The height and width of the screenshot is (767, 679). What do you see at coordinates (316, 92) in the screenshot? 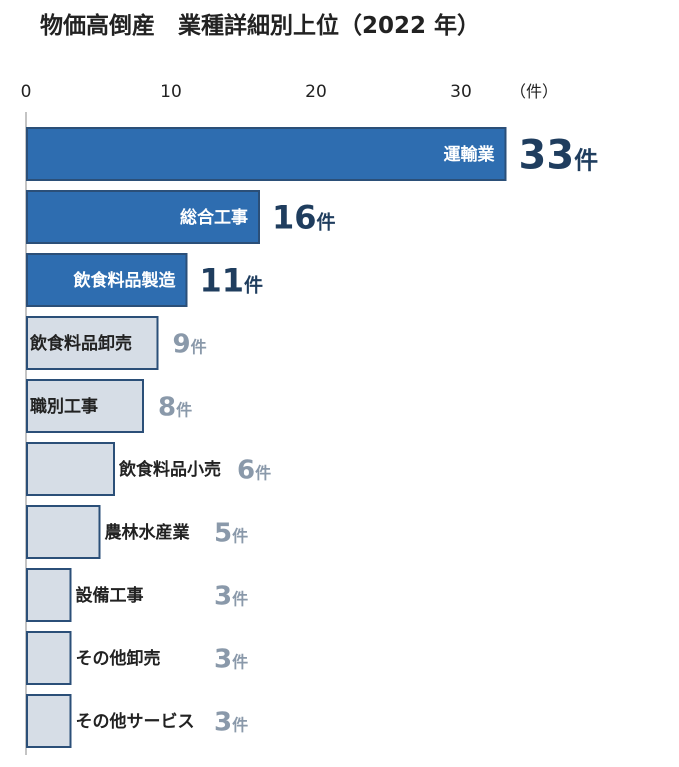
I see `x-tick-label: 20` at bounding box center [316, 92].